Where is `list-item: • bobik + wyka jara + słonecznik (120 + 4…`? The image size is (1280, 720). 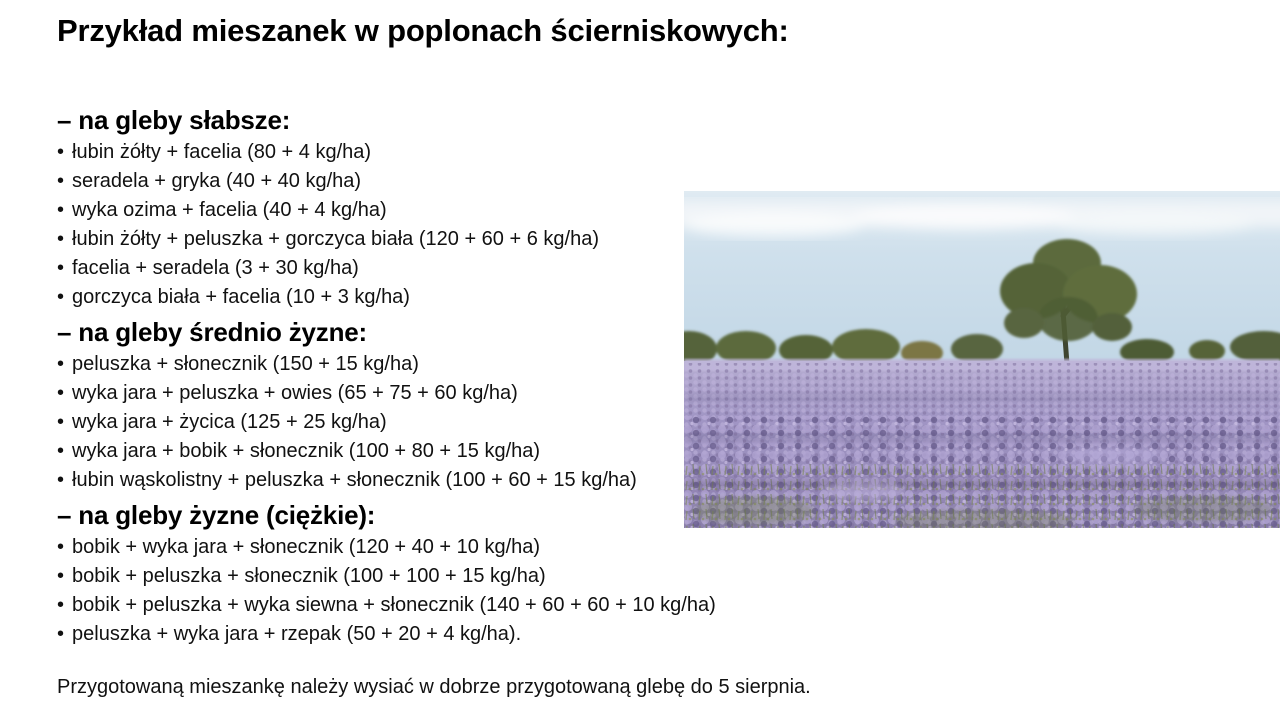
list-item: • bobik + wyka jara + słonecznik (120 + 4… is located at coordinates (417, 547).